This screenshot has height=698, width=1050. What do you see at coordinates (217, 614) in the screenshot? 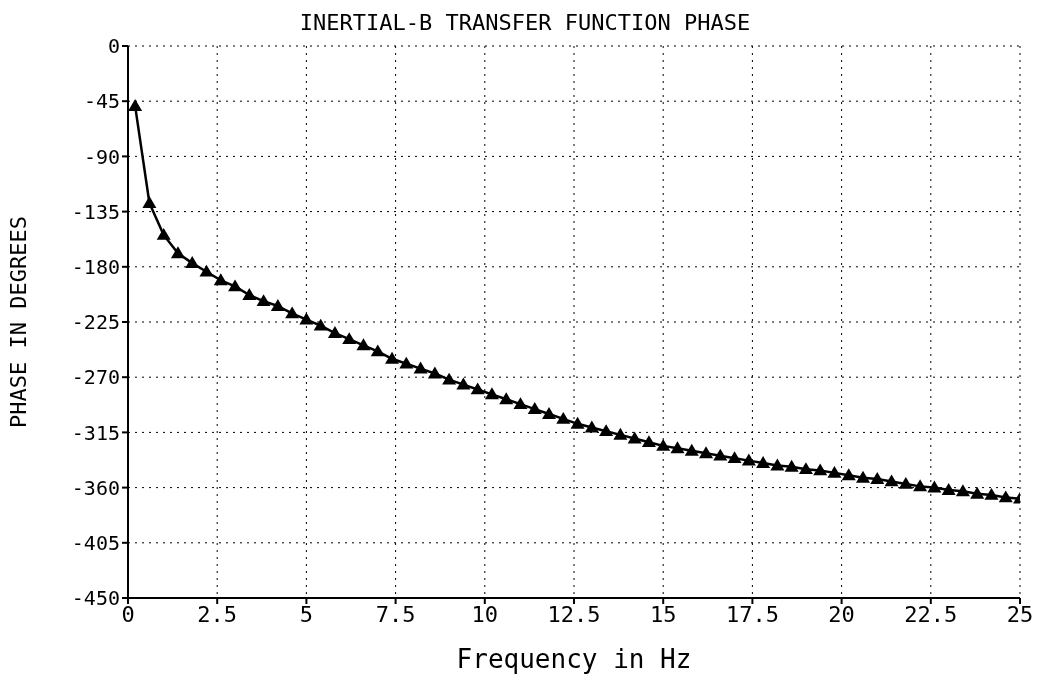
I see `x-tick-label: 2.5` at bounding box center [217, 614].